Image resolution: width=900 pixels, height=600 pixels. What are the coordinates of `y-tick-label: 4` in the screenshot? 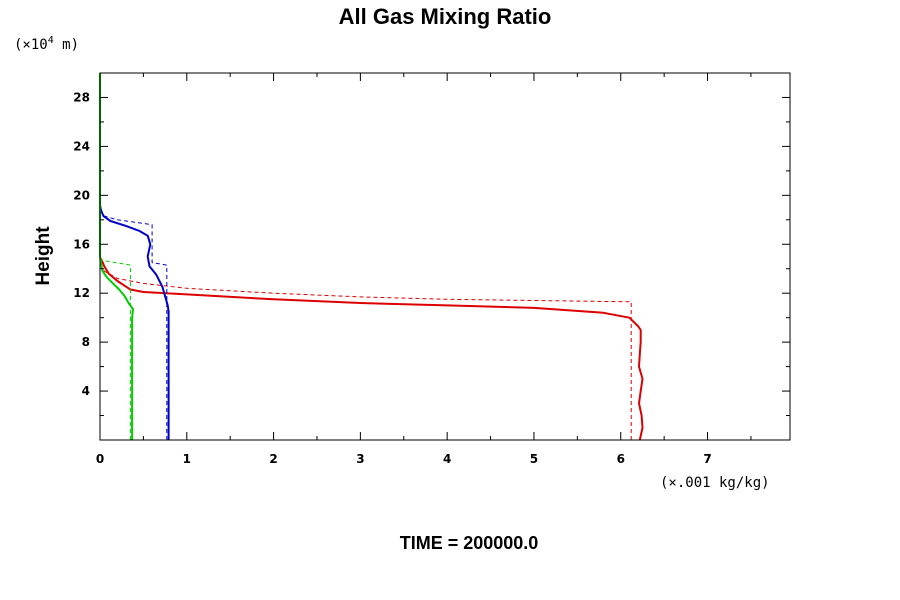 It's located at (86, 391).